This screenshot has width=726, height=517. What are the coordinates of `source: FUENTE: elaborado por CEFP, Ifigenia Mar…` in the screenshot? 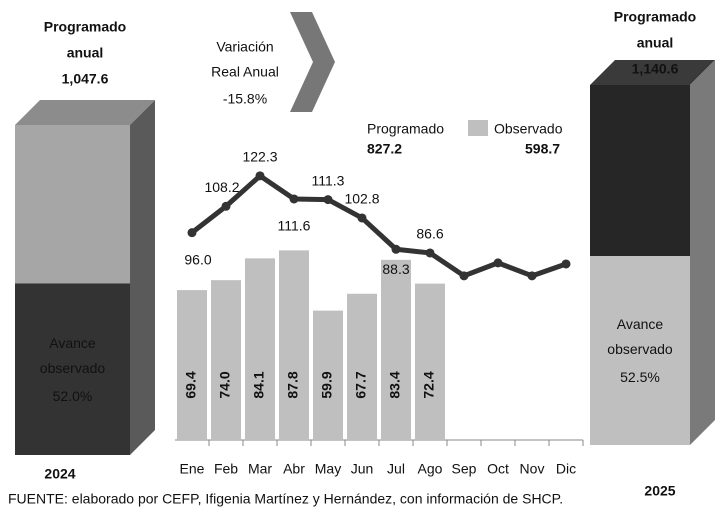 It's located at (285, 499).